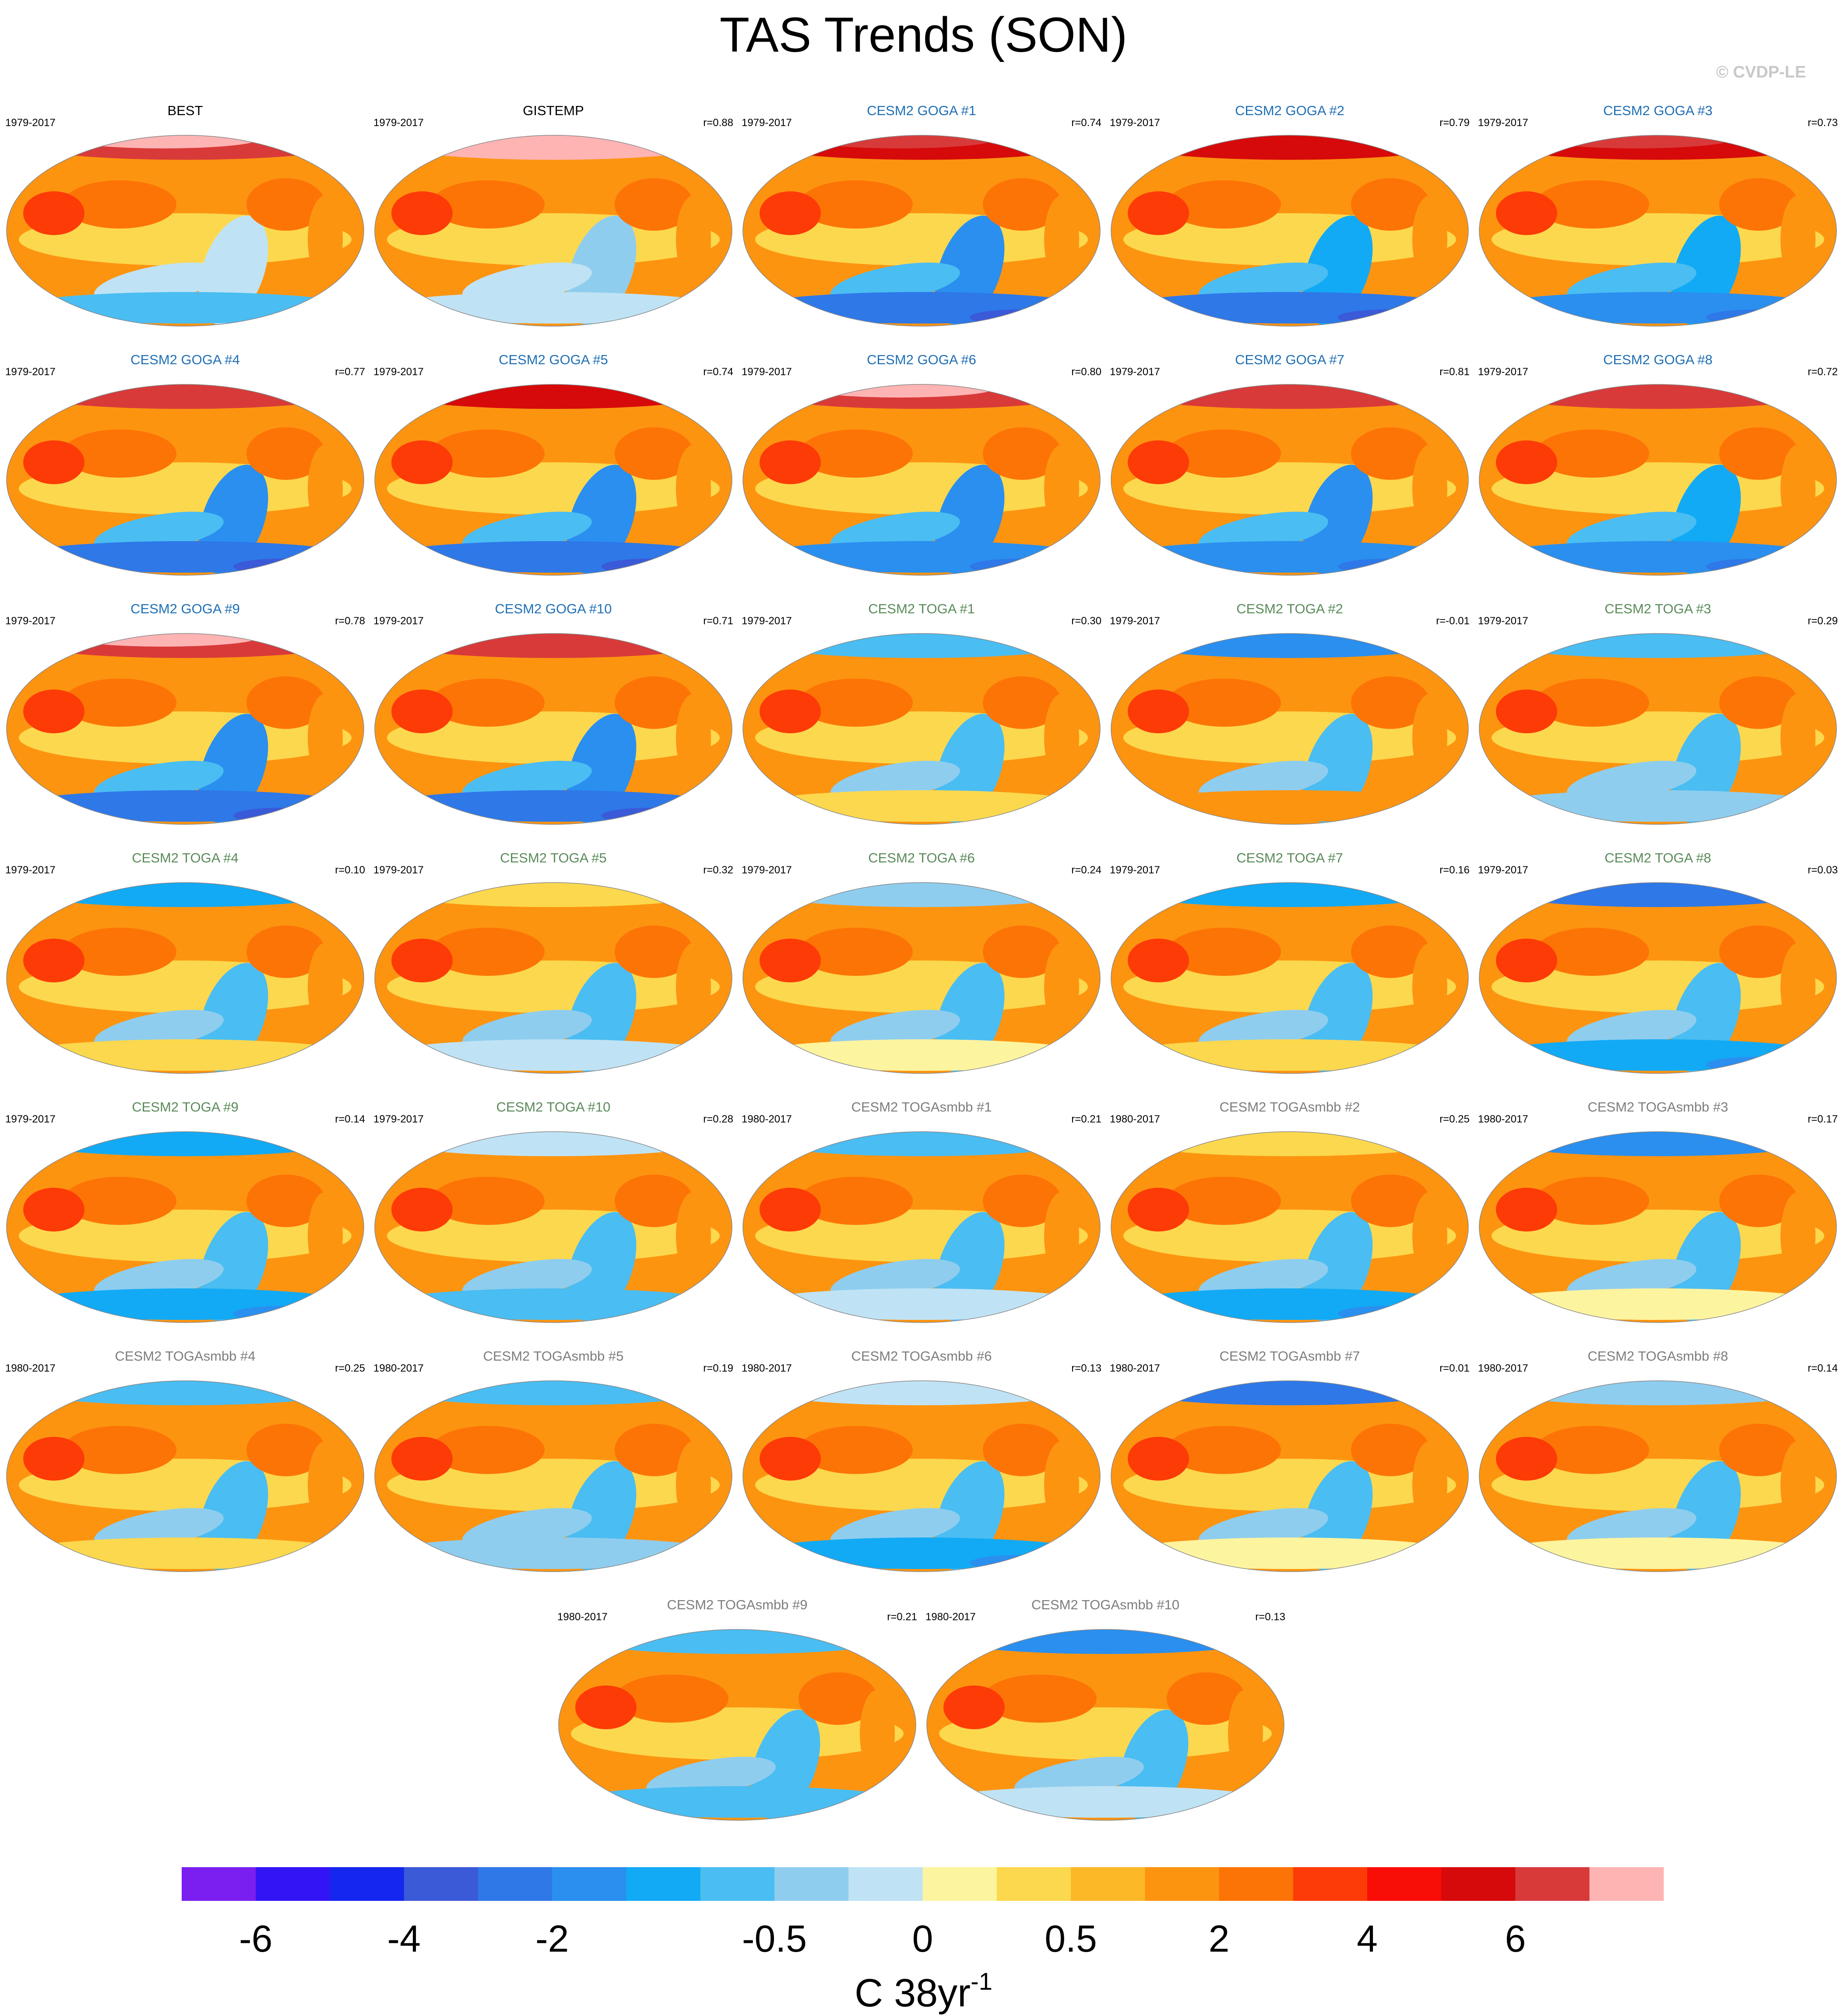 The height and width of the screenshot is (2016, 1847). What do you see at coordinates (553, 111) in the screenshot?
I see `panel-title: GISTEMP` at bounding box center [553, 111].